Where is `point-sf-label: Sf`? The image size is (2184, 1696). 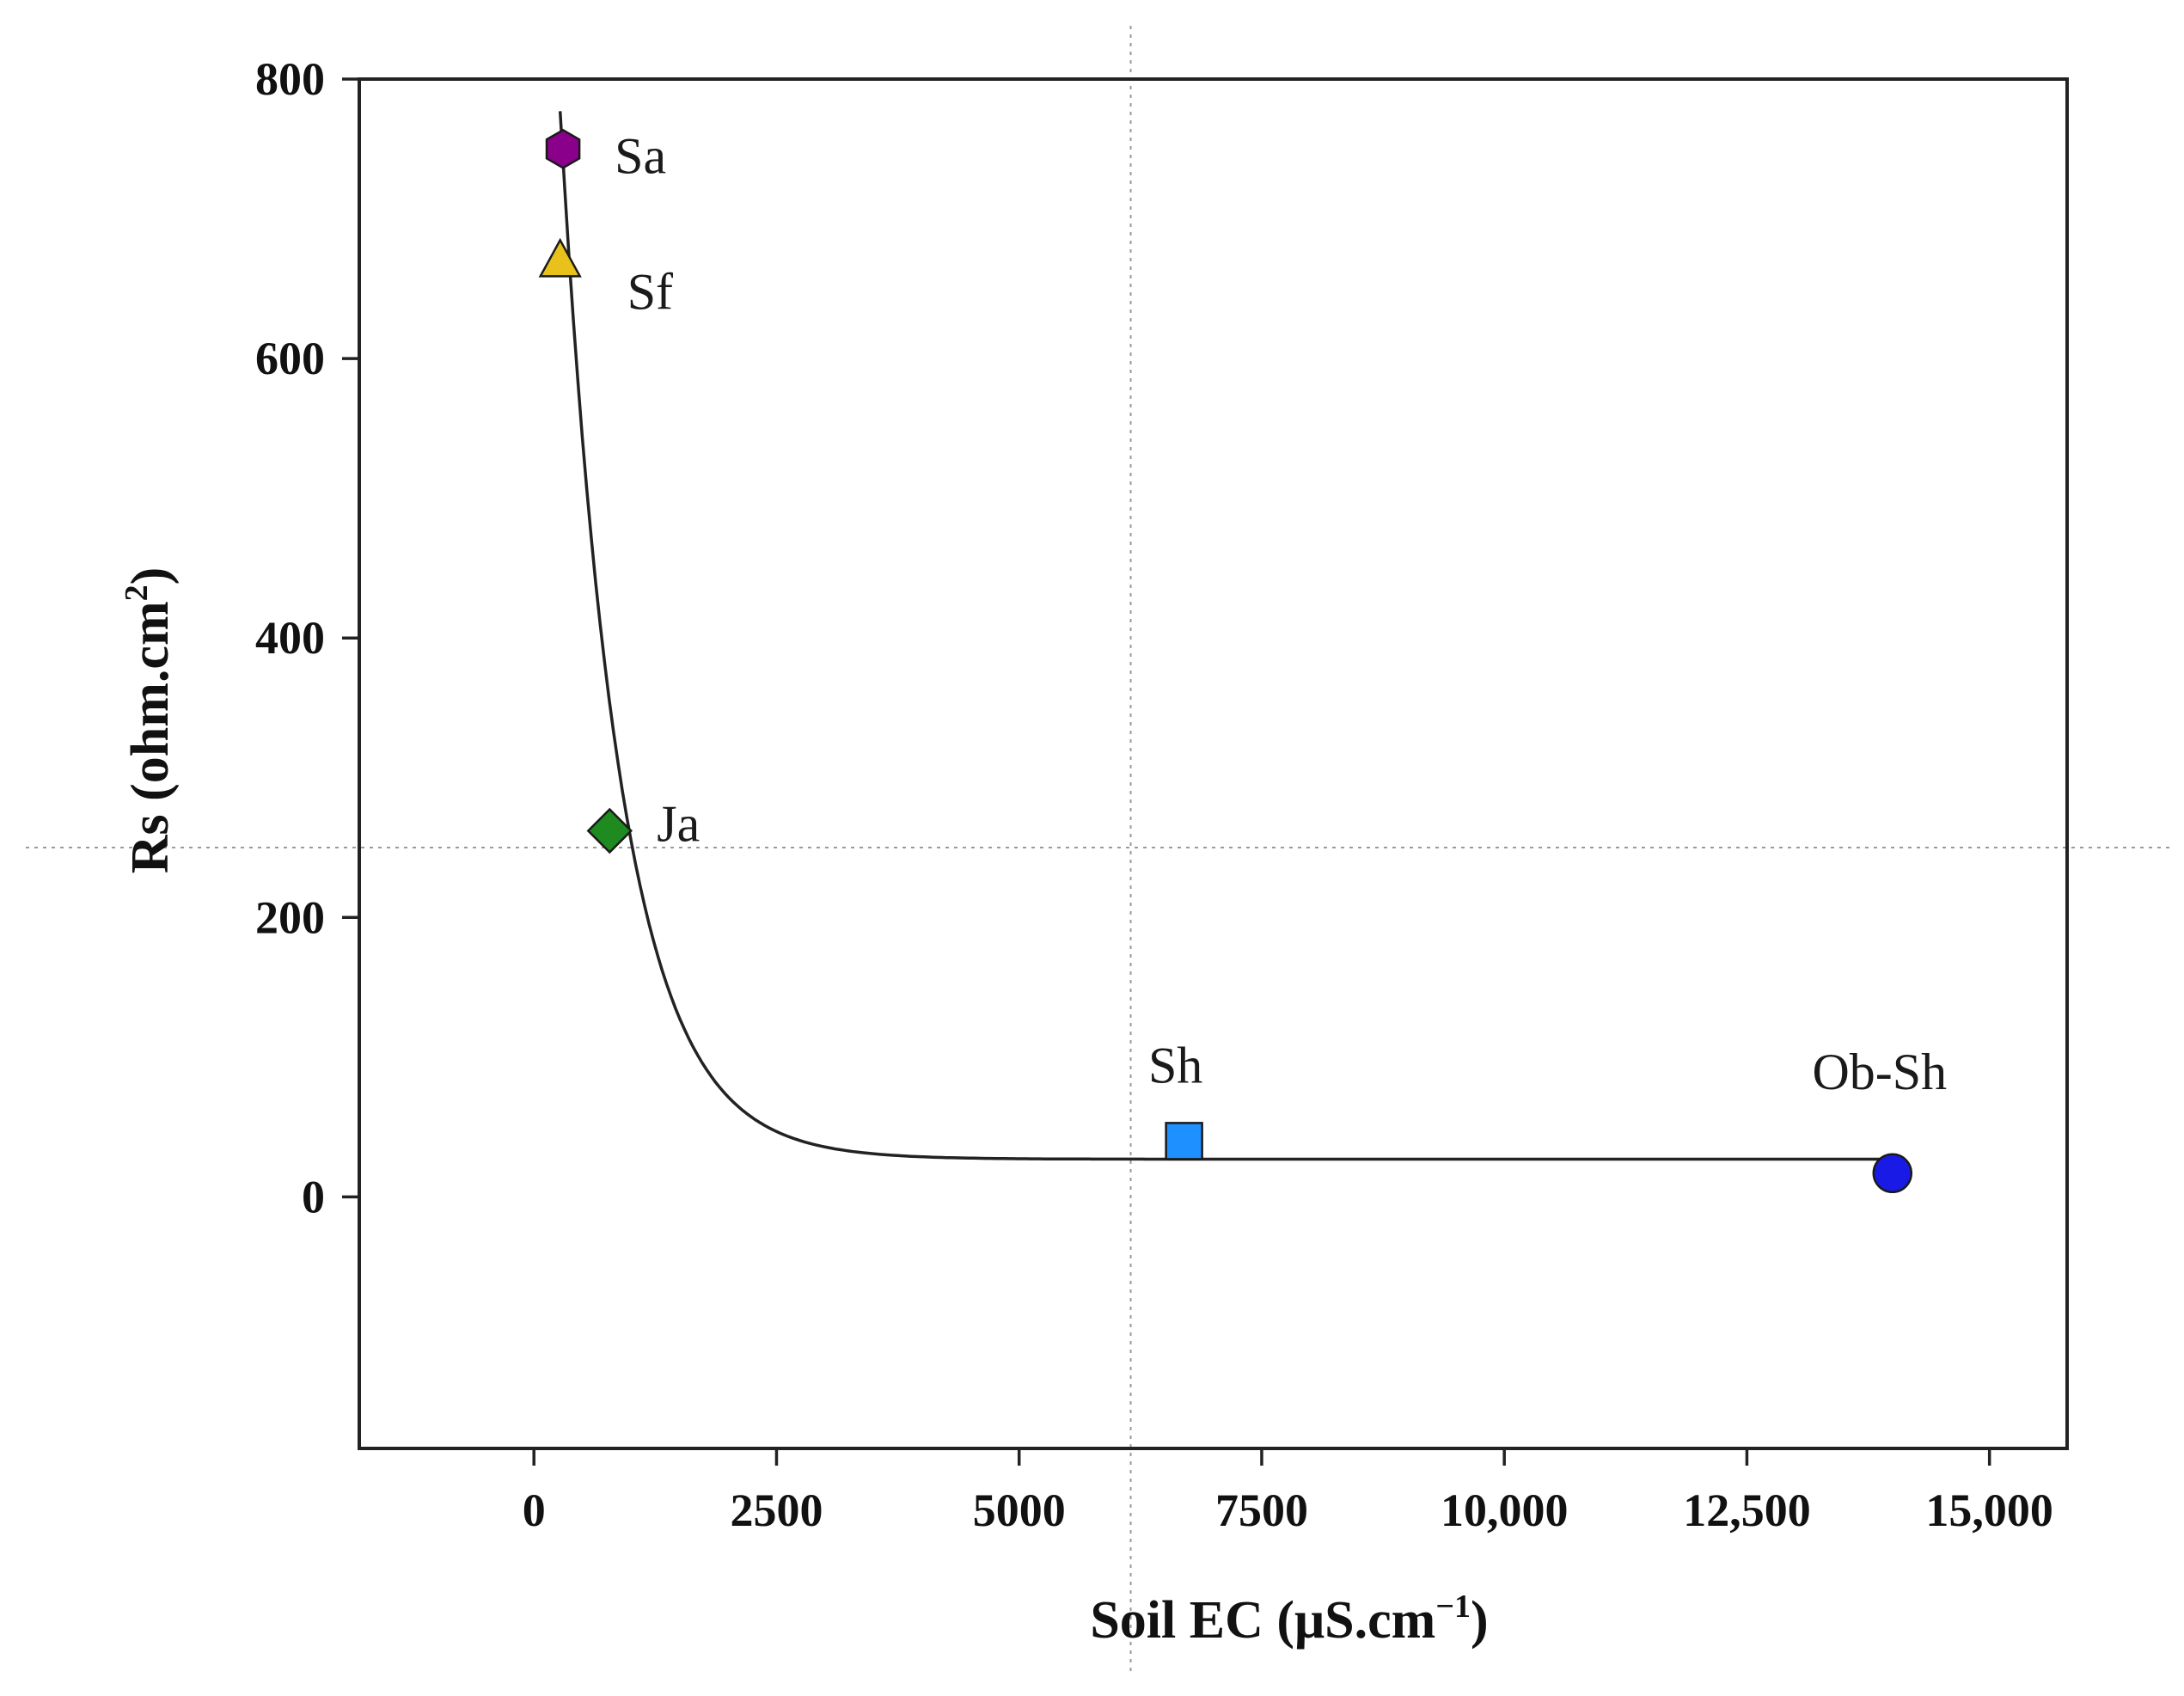
point-sf-label: Sf is located at coordinates (650, 291).